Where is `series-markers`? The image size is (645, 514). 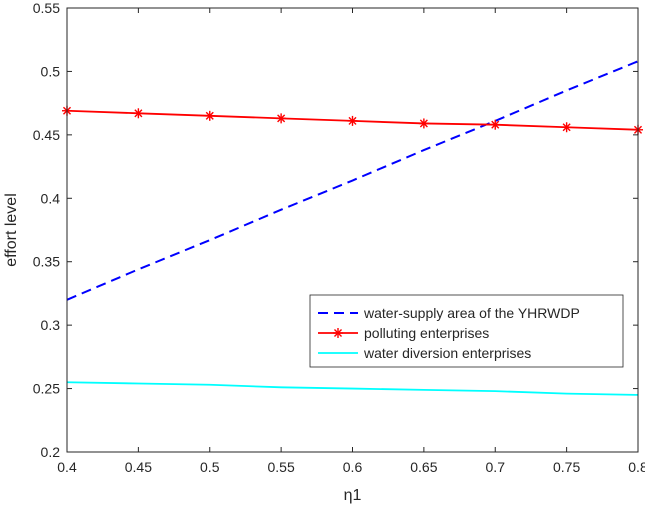
series-markers is located at coordinates (352, 120).